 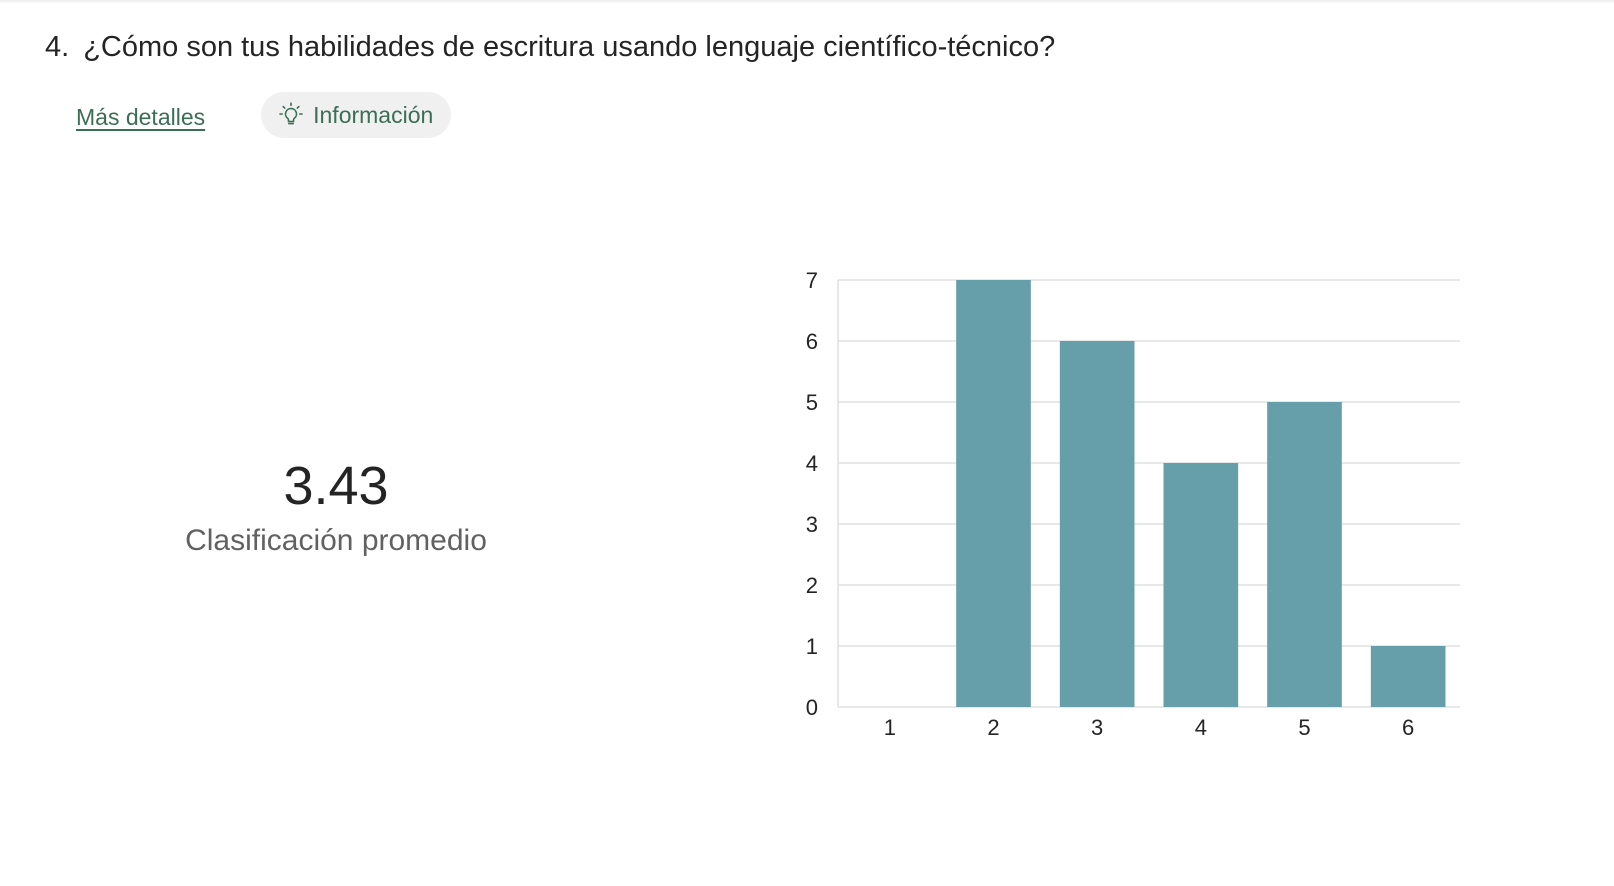 I want to click on insights-button: Información, so click(x=356, y=115).